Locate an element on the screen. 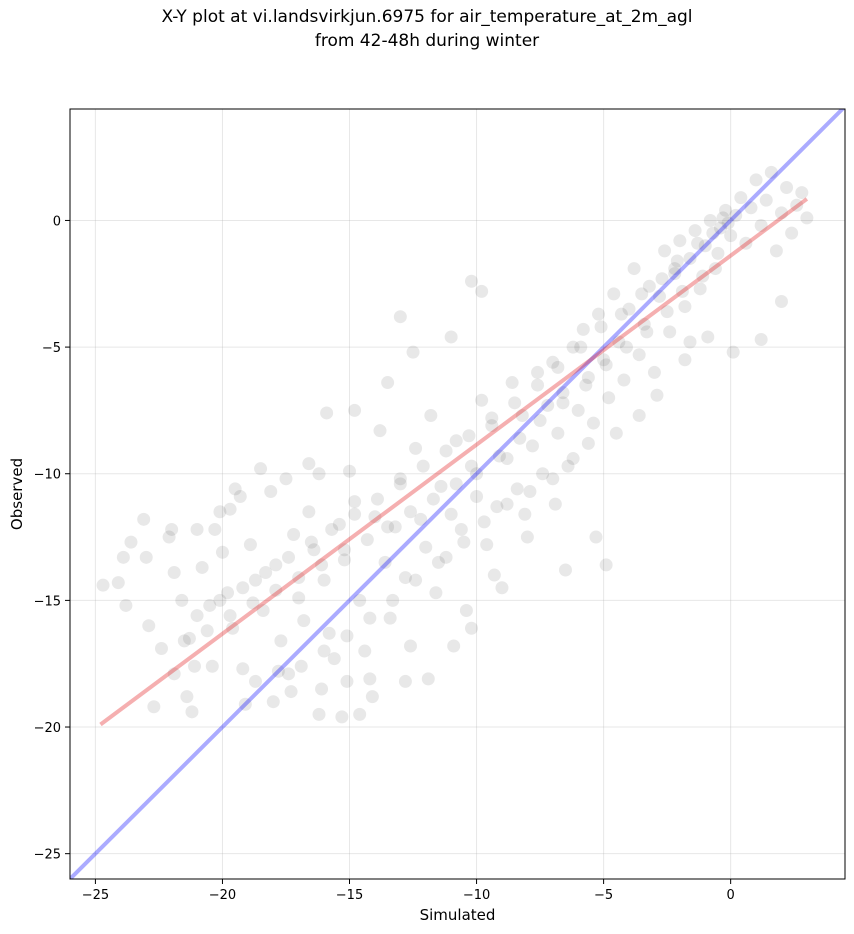 The width and height of the screenshot is (854, 934). y-tick-label: −5 is located at coordinates (51, 348).